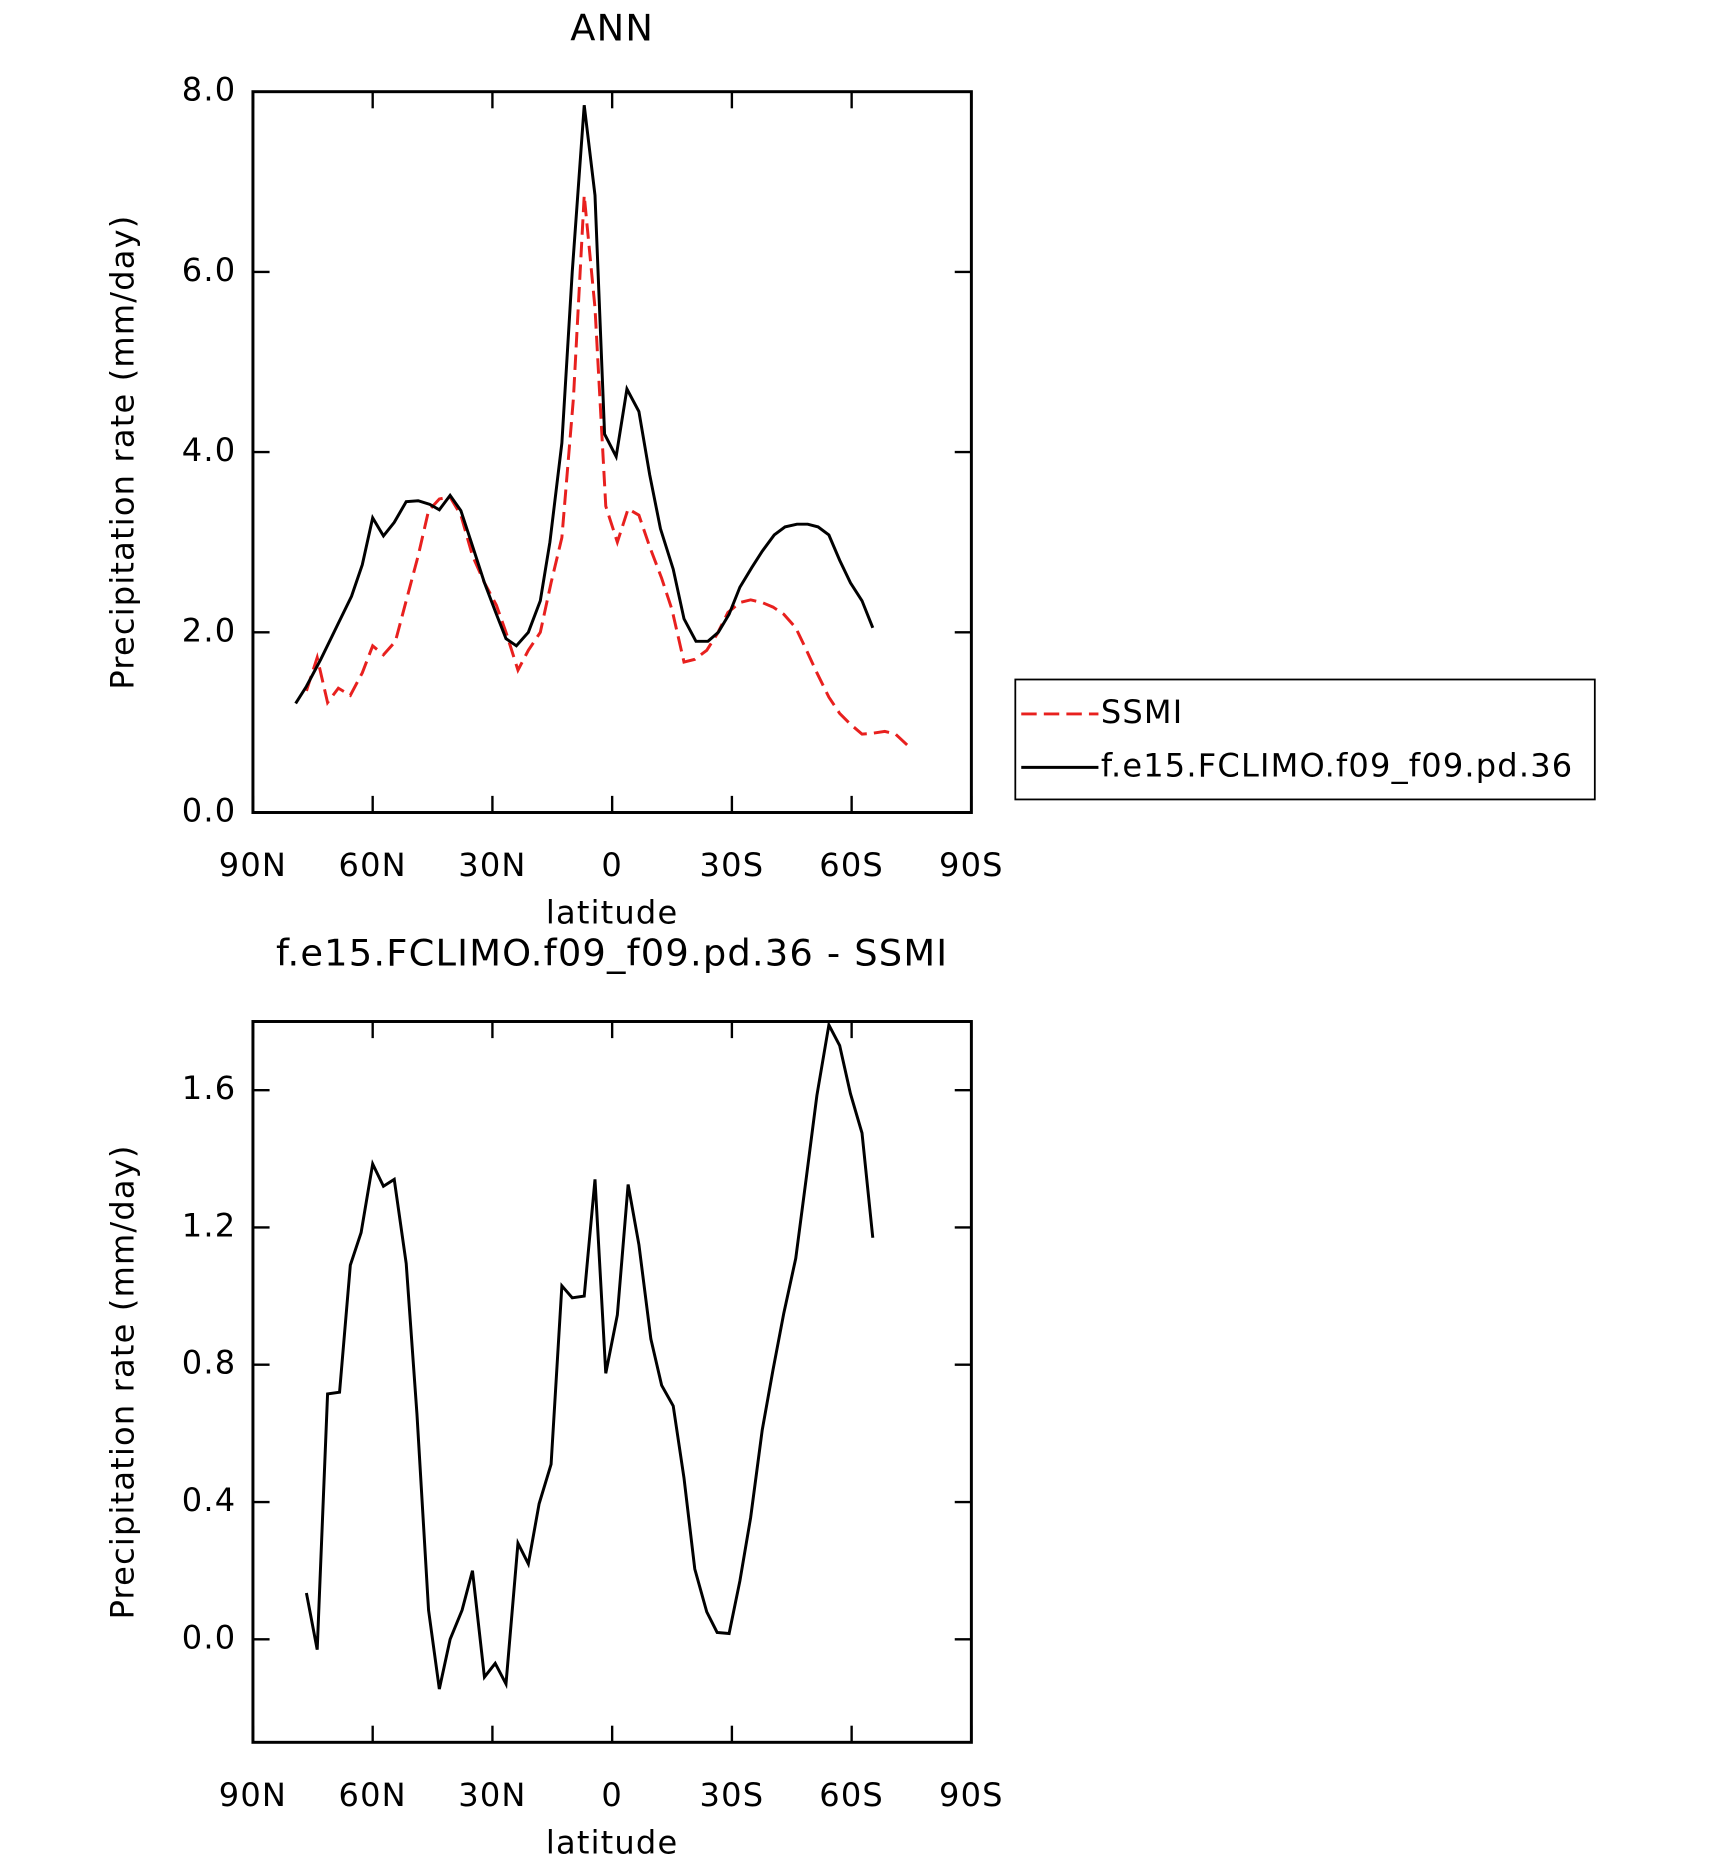 The image size is (1710, 1872). Describe the element at coordinates (209, 630) in the screenshot. I see `y-tick-label: 2.0` at that location.